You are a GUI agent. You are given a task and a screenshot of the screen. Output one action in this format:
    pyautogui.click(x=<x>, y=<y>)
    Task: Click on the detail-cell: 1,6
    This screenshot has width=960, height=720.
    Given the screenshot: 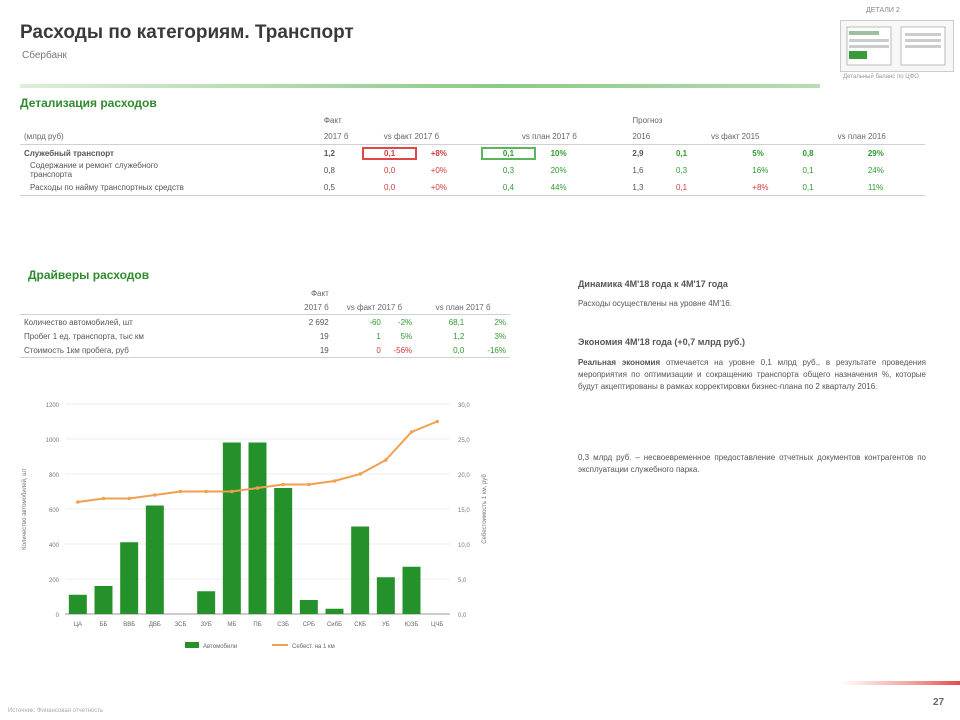 What is the action you would take?
    pyautogui.click(x=638, y=170)
    